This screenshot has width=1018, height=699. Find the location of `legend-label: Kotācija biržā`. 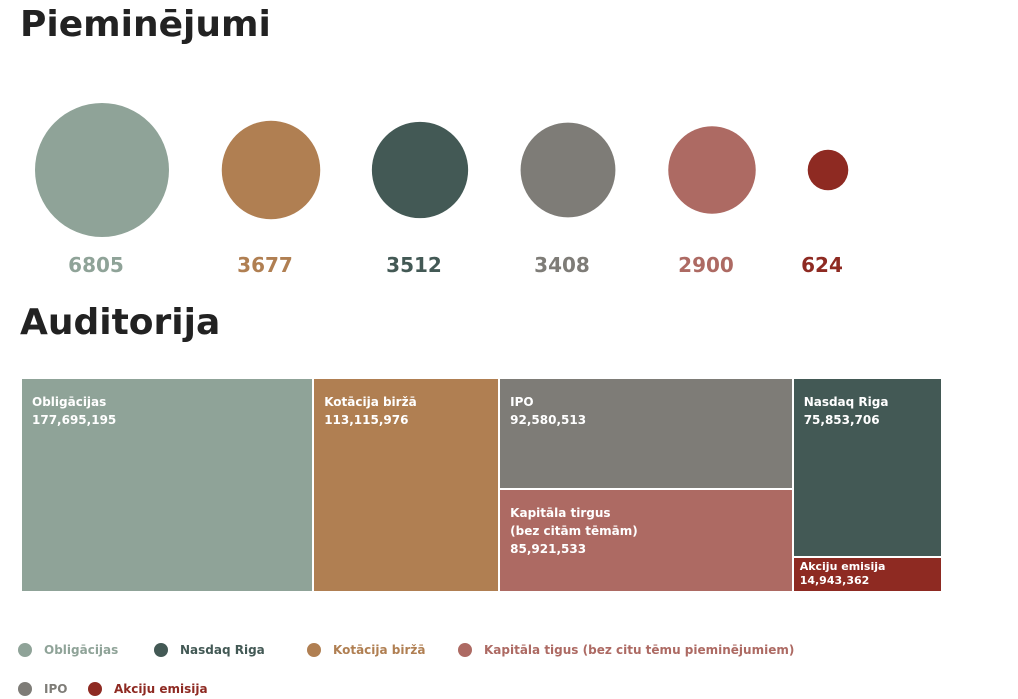

legend-label: Kotācija biržā is located at coordinates (379, 650).